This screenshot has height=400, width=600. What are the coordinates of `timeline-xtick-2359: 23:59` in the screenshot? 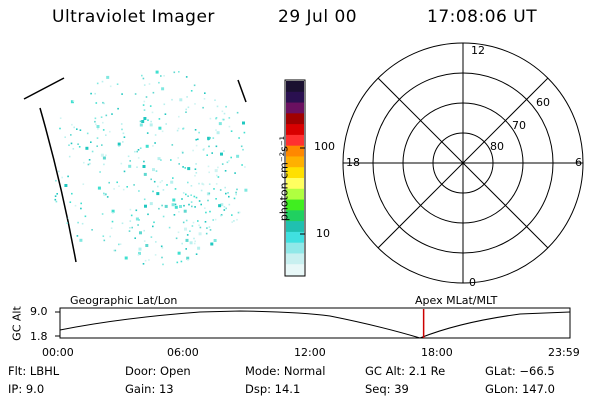 It's located at (564, 352).